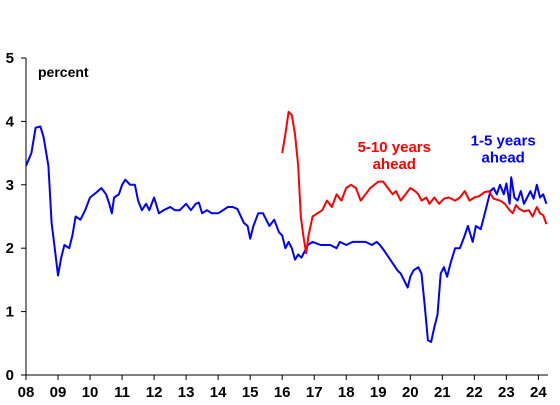  I want to click on x-tick-label: 23, so click(506, 392).